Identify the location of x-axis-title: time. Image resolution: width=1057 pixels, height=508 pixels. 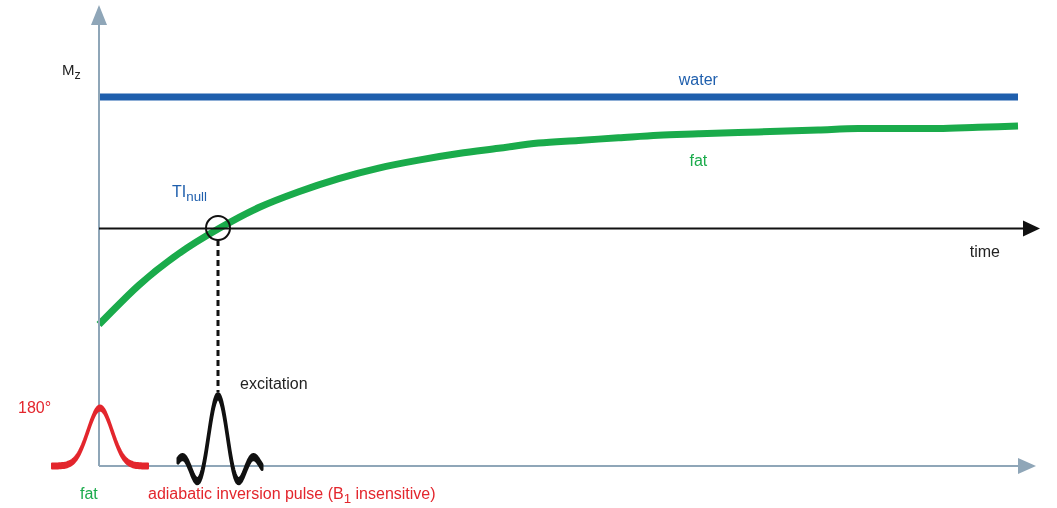
(985, 251).